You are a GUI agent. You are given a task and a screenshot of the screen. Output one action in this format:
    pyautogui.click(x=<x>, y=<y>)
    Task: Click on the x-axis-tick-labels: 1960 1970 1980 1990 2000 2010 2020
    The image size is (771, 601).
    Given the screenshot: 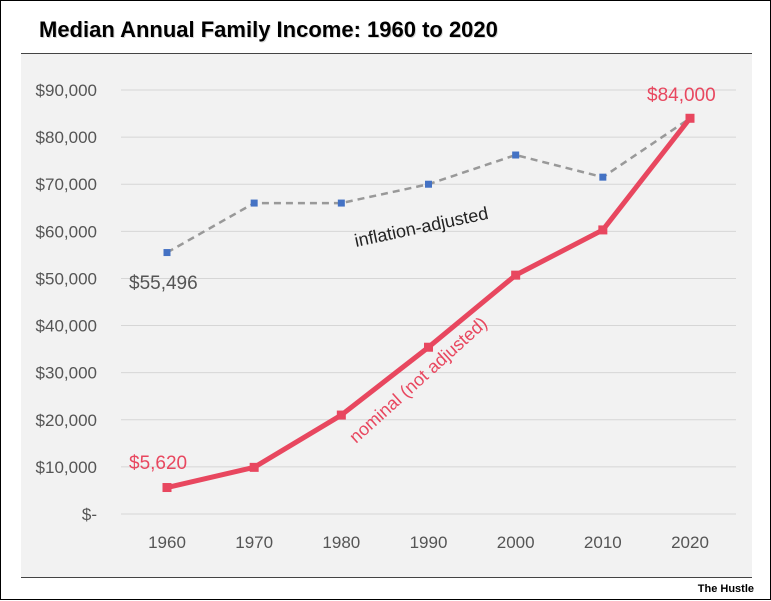 What is the action you would take?
    pyautogui.click(x=428, y=542)
    